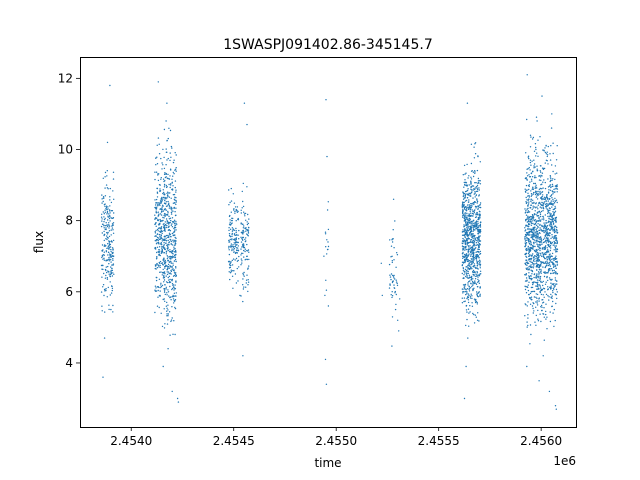 Image resolution: width=640 pixels, height=480 pixels. I want to click on chart-title: 1SWASPJ091402.86-345145.7, so click(327, 45).